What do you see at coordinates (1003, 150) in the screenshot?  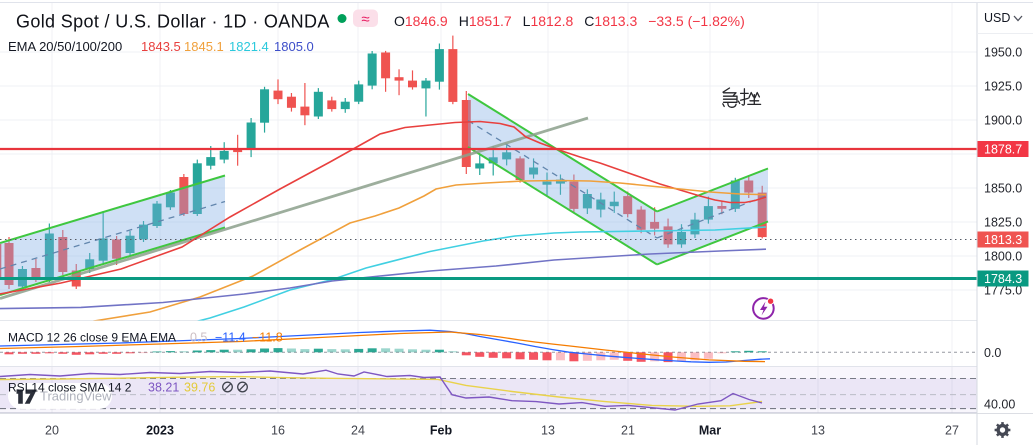 I see `svg-text: 1878.7` at bounding box center [1003, 150].